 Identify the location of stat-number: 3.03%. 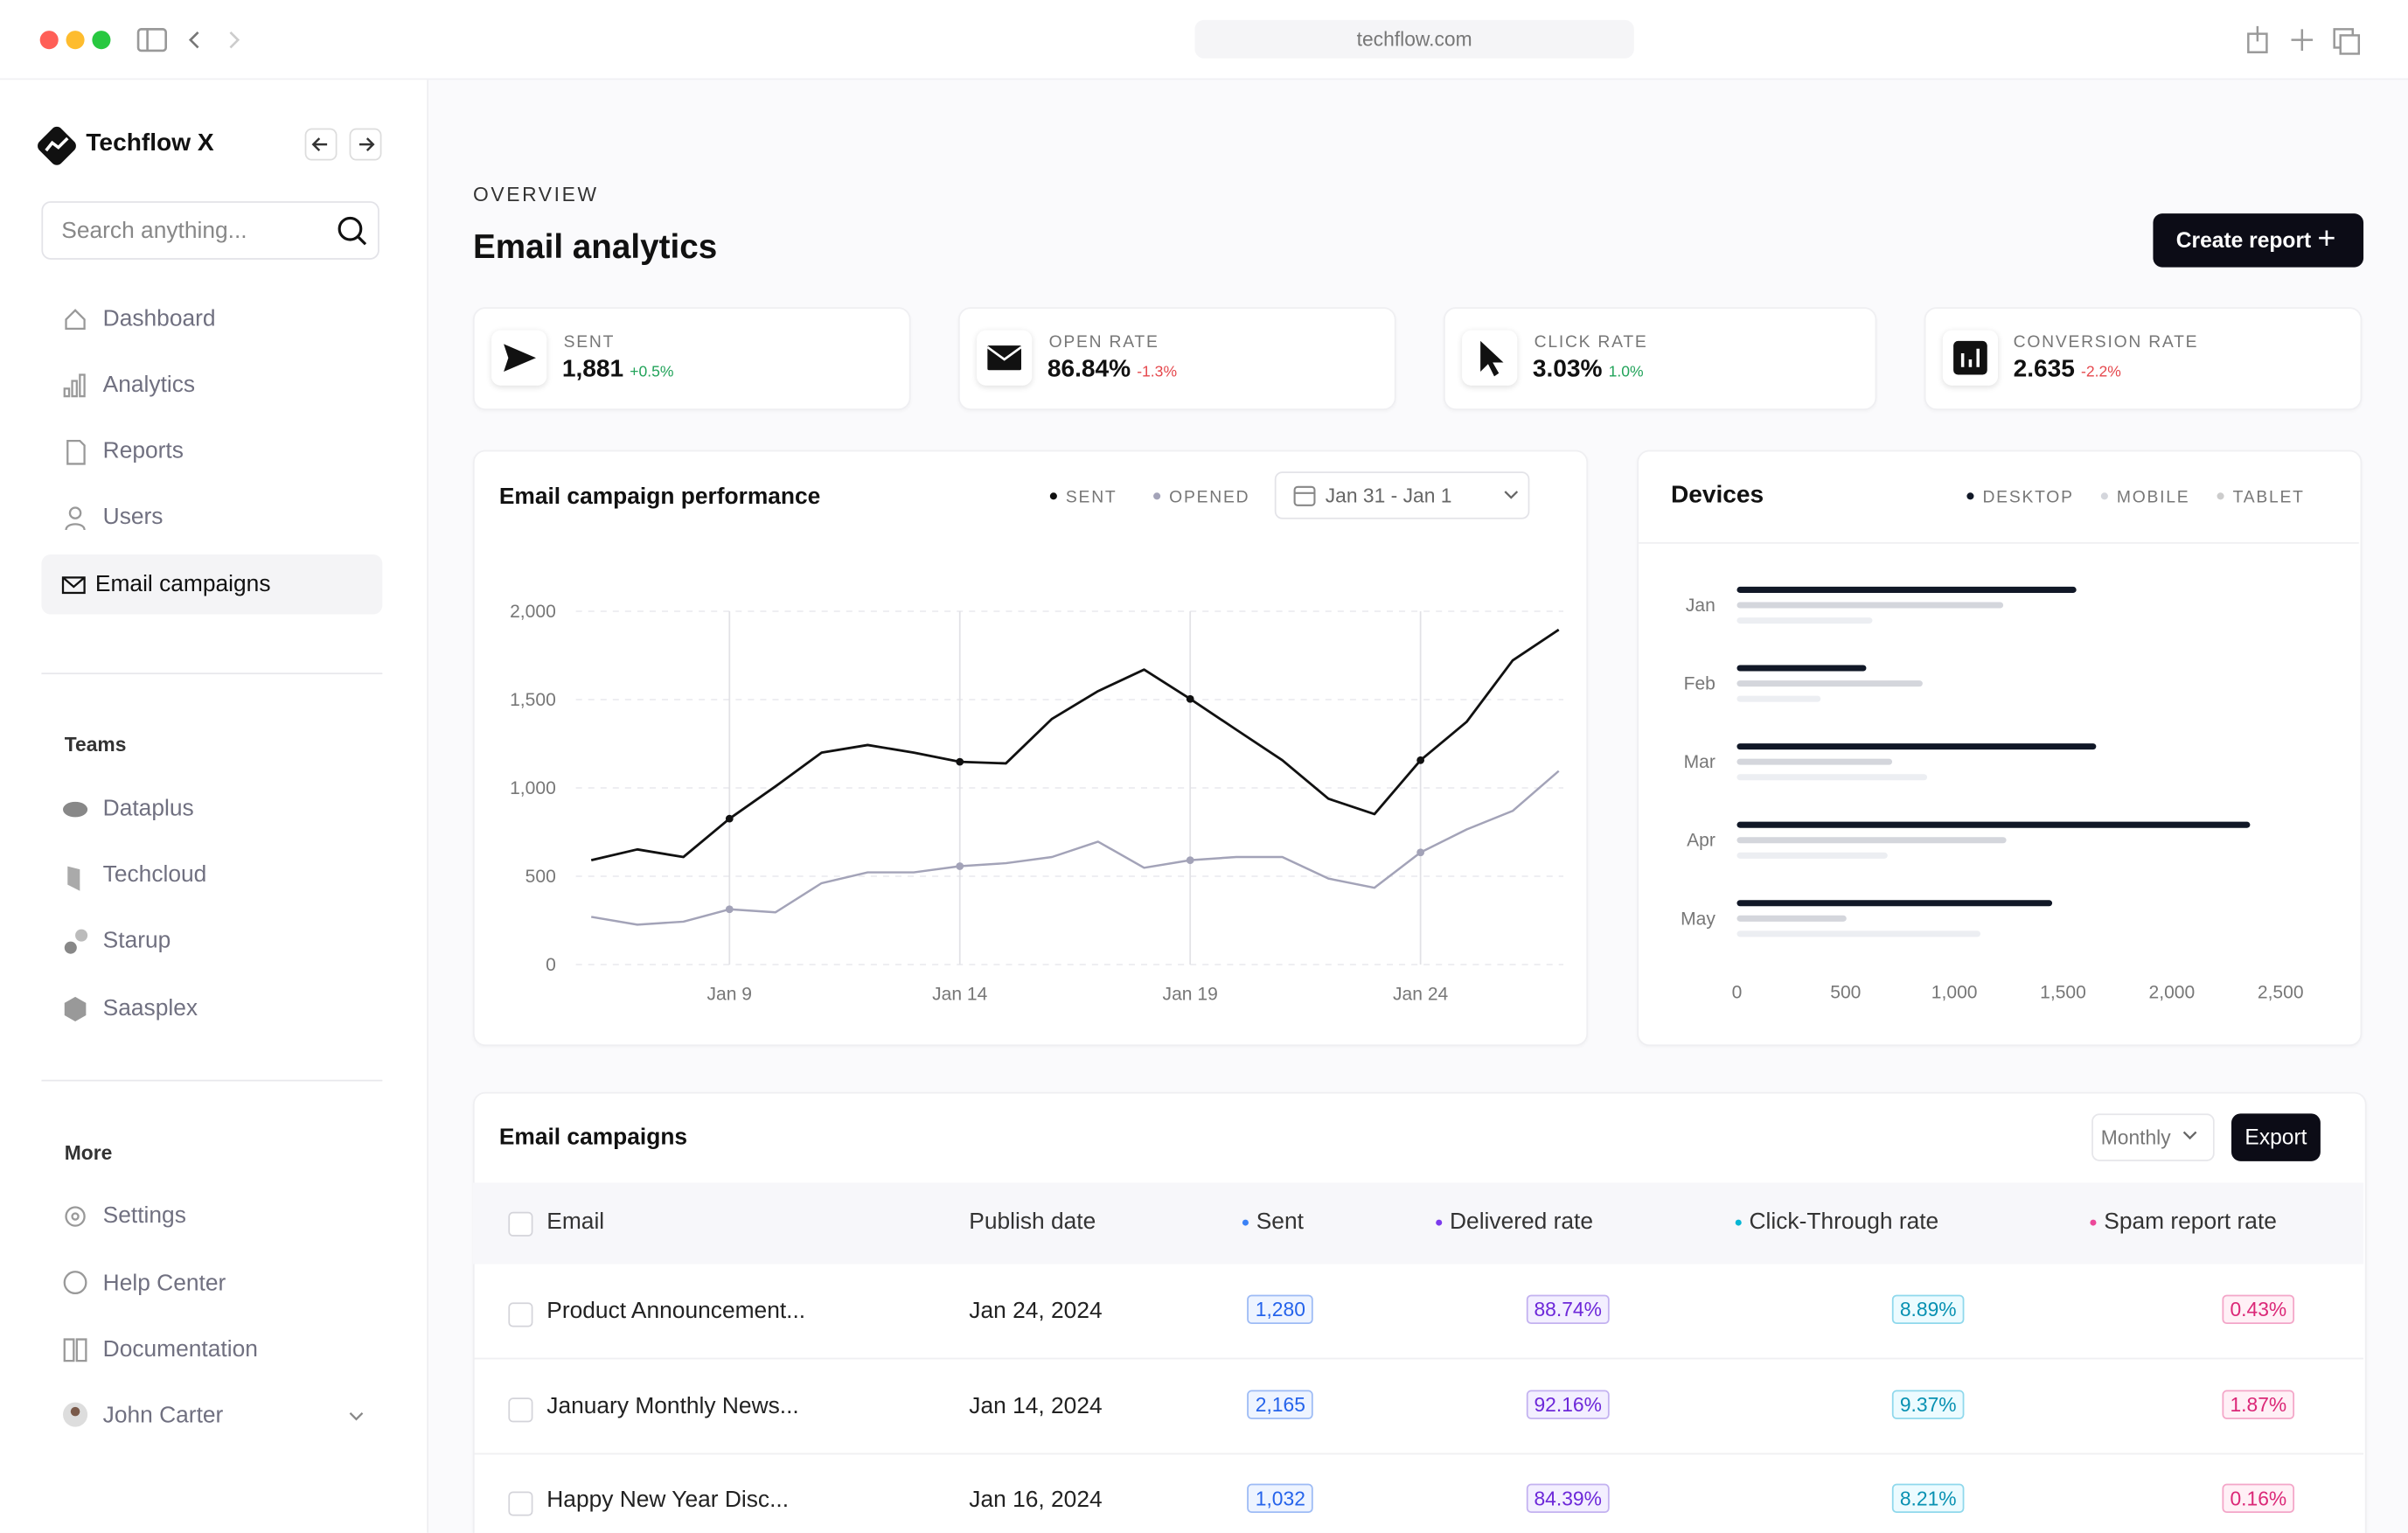
(1567, 369).